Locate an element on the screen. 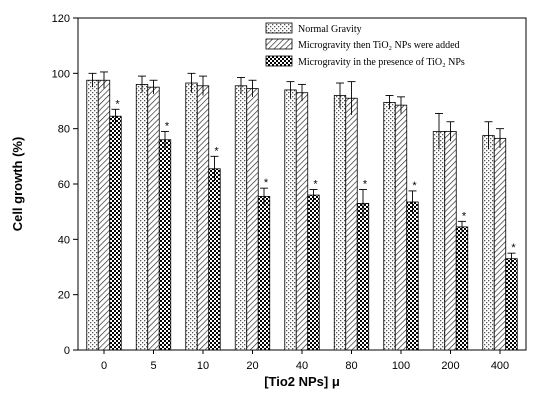  x-tick-label: 10 is located at coordinates (203, 366).